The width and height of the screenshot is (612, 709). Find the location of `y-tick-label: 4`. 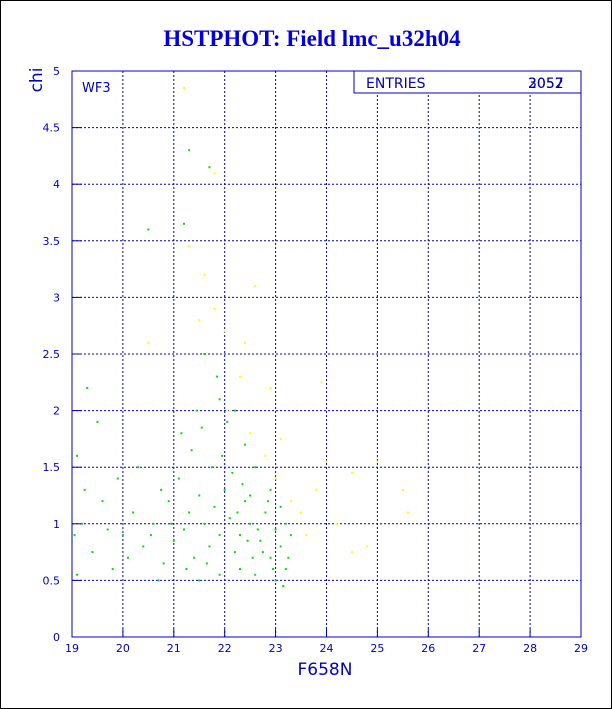

y-tick-label: 4 is located at coordinates (56, 184).